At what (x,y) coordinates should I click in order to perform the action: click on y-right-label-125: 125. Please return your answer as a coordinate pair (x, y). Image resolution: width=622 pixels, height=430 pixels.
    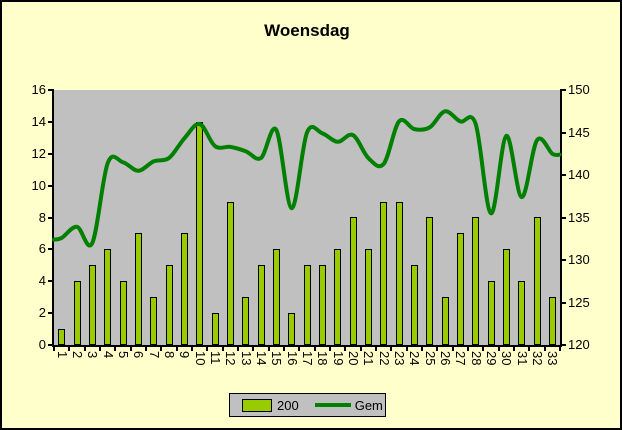
    Looking at the image, I should click on (579, 302).